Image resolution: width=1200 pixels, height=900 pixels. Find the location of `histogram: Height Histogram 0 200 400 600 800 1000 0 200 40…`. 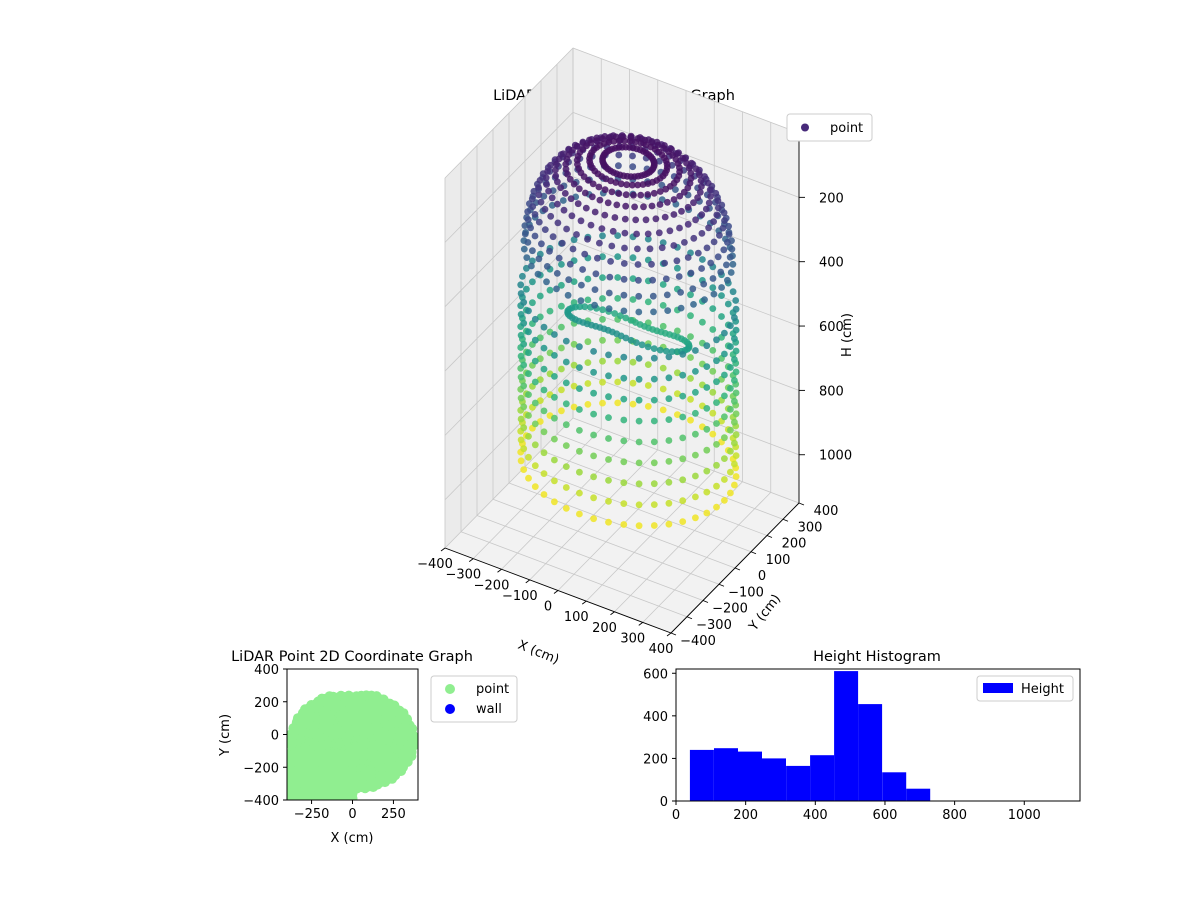

histogram: Height Histogram 0 200 400 600 800 1000 0 200 40… is located at coordinates (862, 736).